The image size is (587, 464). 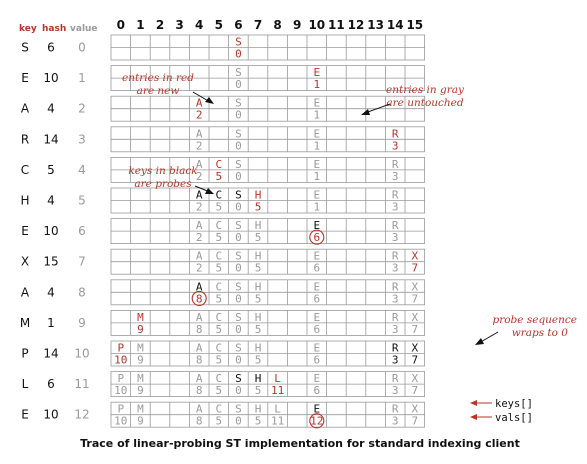 I want to click on key-cell: L, so click(x=277, y=378).